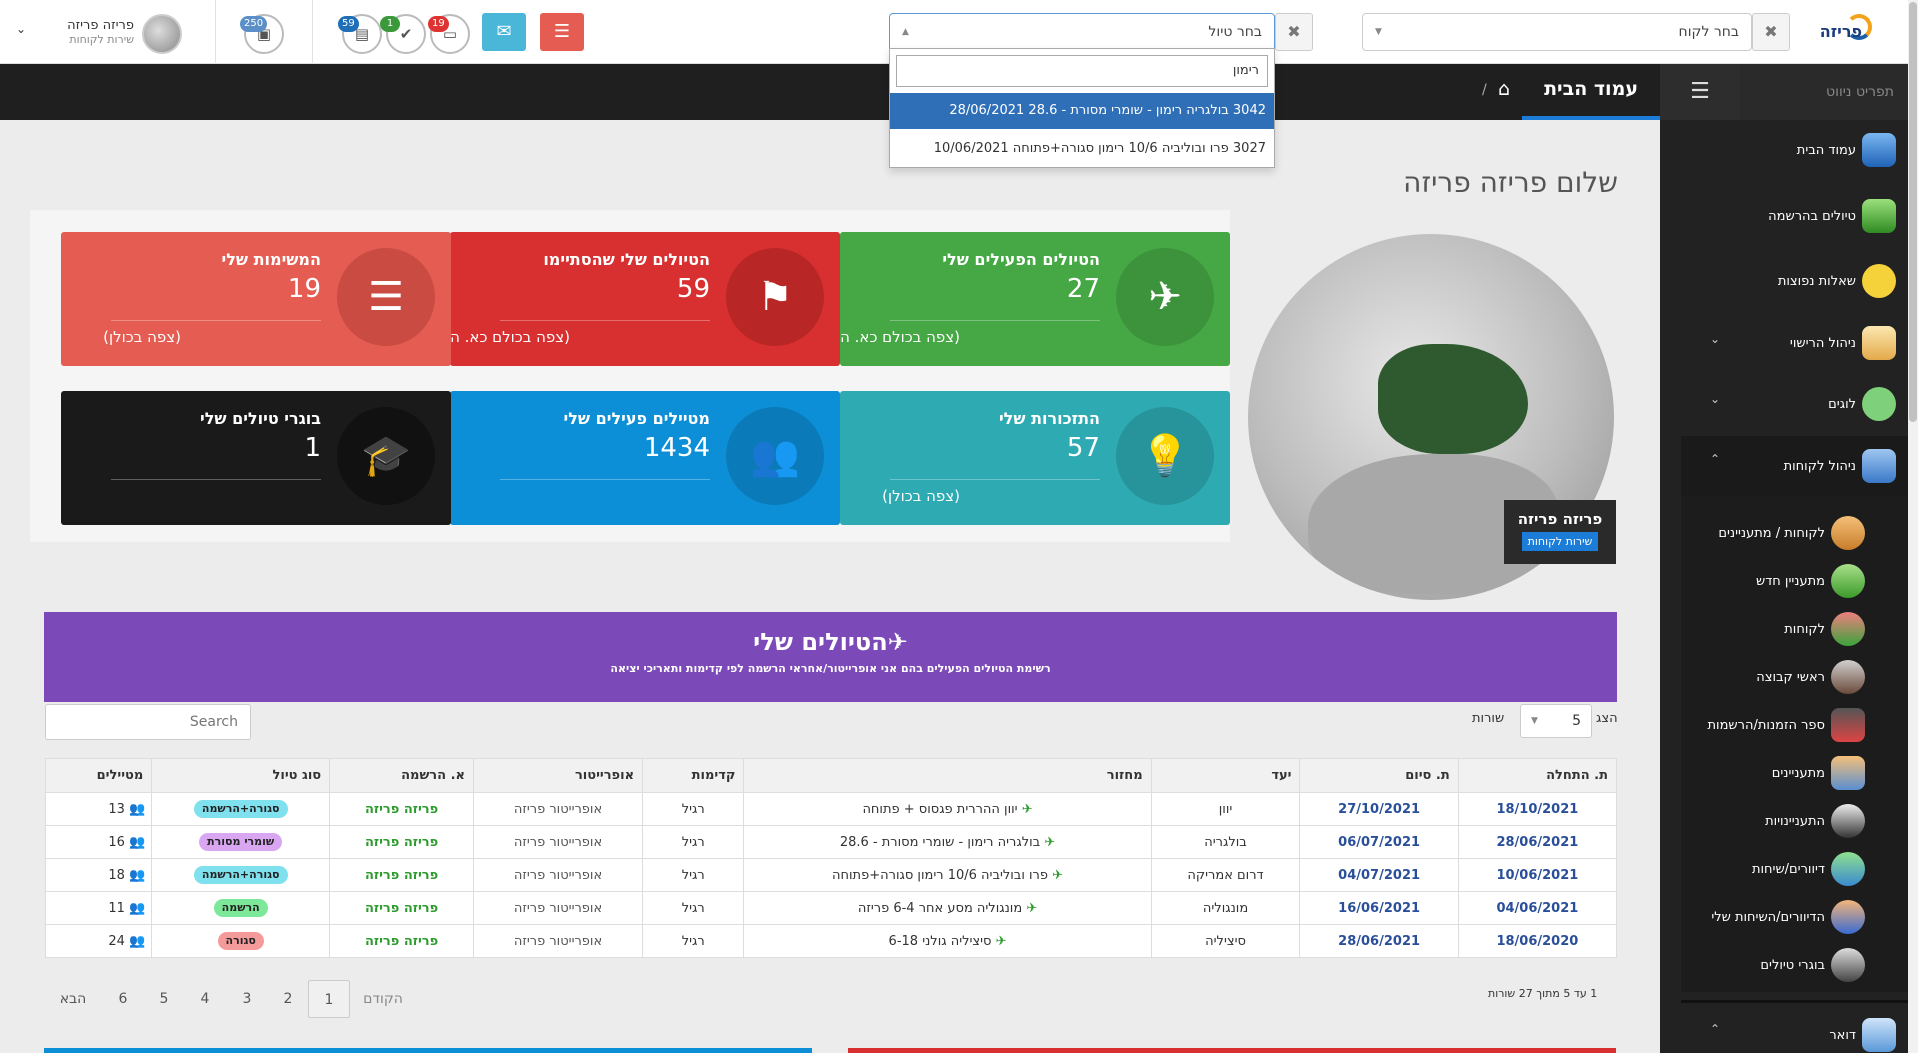 This screenshot has width=1918, height=1053. Describe the element at coordinates (1235, 32) in the screenshot. I see `trip-select-label: בחר טיול` at that location.